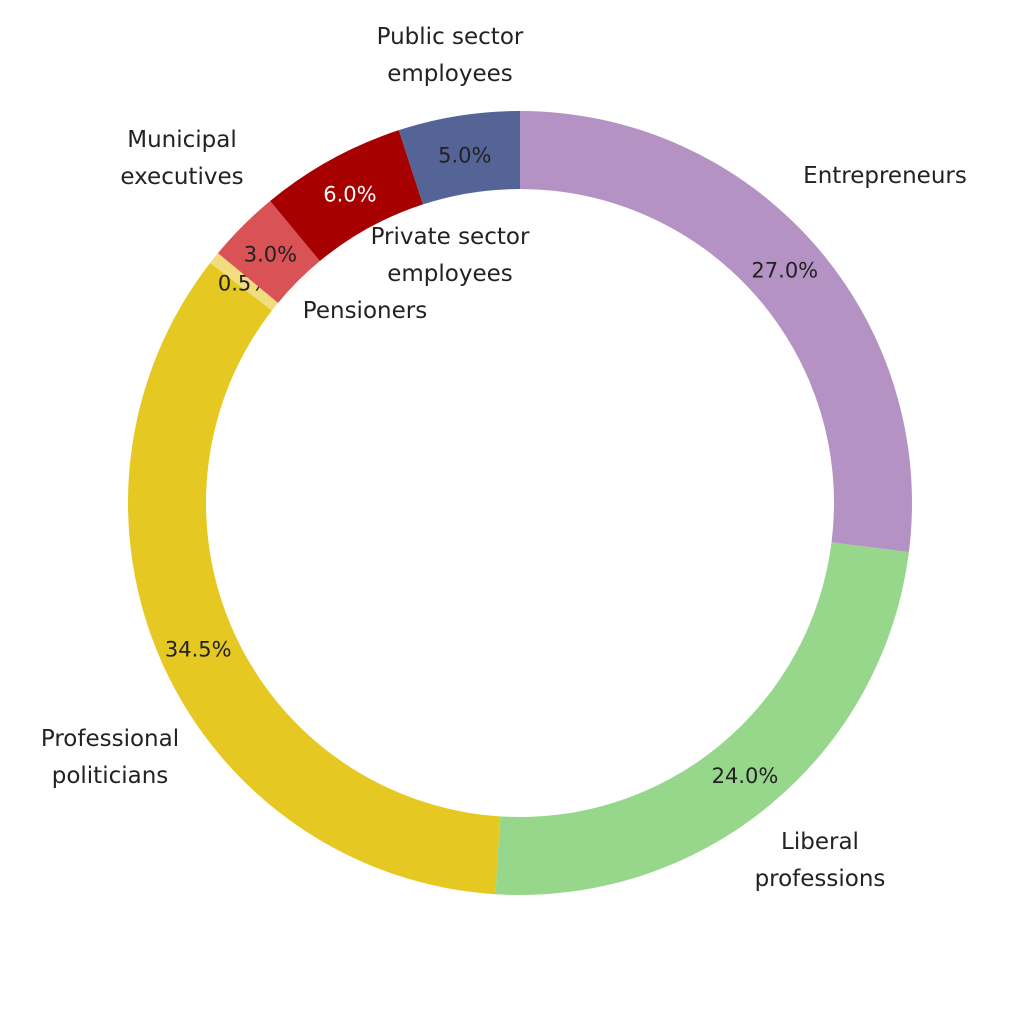 This screenshot has width=1024, height=1028. Describe the element at coordinates (450, 255) in the screenshot. I see `category-label-private-sector-employees: Private sector employees` at that location.